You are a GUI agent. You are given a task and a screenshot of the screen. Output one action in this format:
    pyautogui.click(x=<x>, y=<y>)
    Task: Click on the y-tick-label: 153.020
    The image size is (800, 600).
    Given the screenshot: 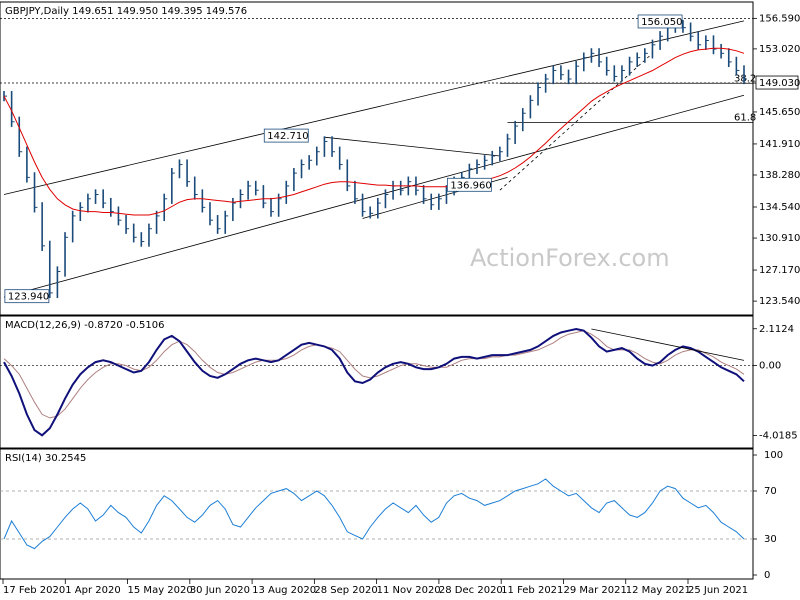 What is the action you would take?
    pyautogui.click(x=779, y=49)
    